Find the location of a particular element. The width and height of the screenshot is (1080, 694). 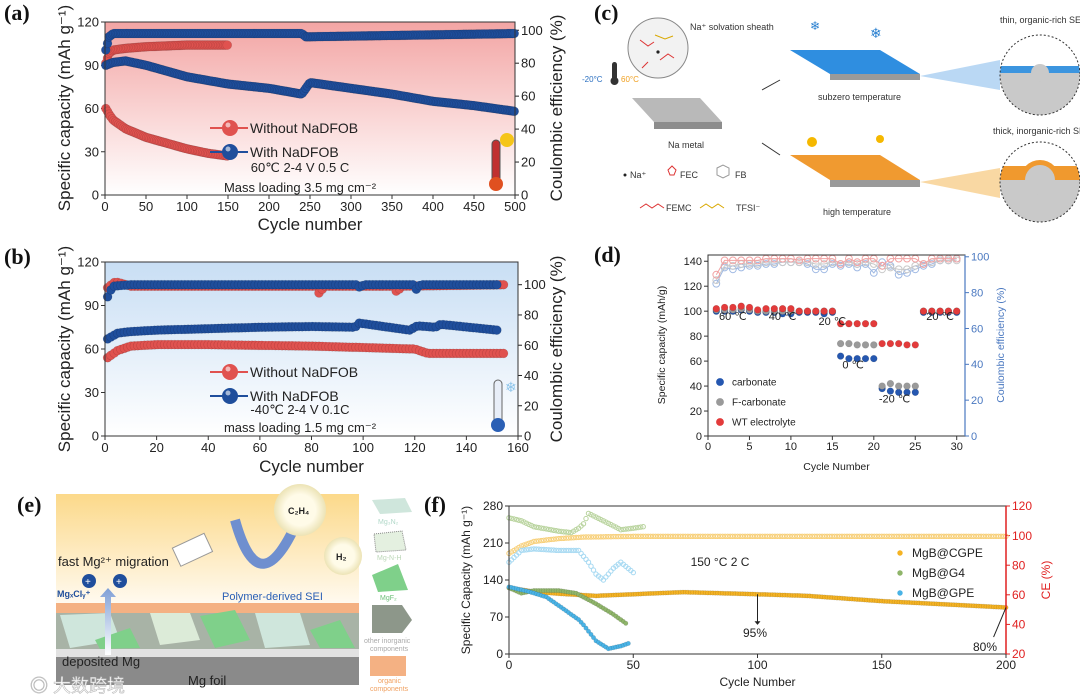

x-tick-label: 350 is located at coordinates (392, 206).